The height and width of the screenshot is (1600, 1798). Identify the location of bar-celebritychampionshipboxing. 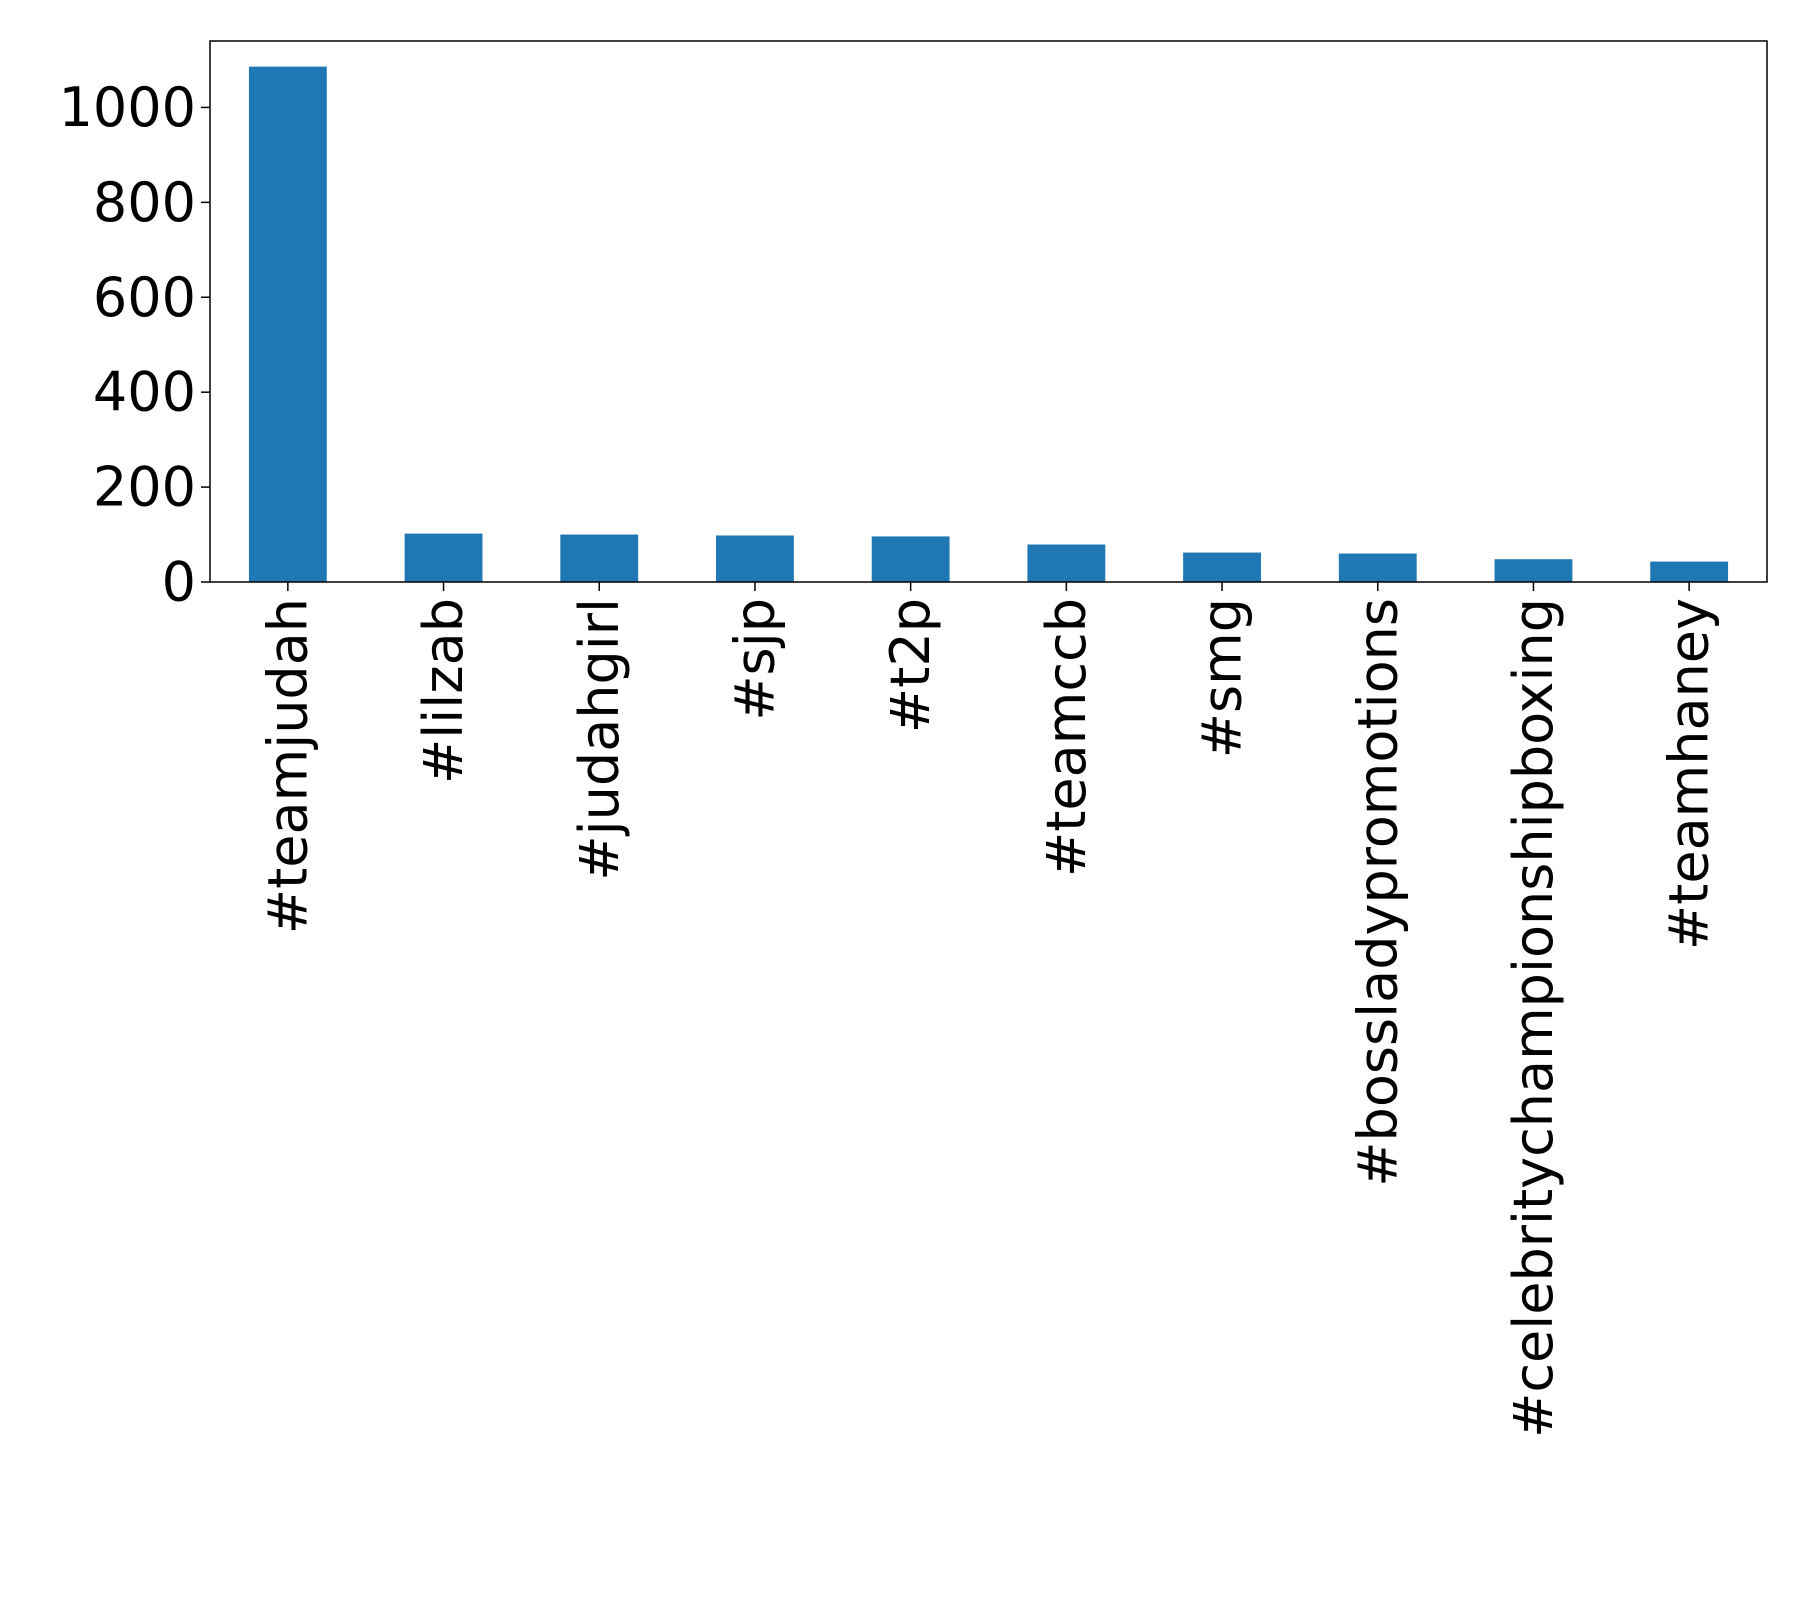
(1533, 570).